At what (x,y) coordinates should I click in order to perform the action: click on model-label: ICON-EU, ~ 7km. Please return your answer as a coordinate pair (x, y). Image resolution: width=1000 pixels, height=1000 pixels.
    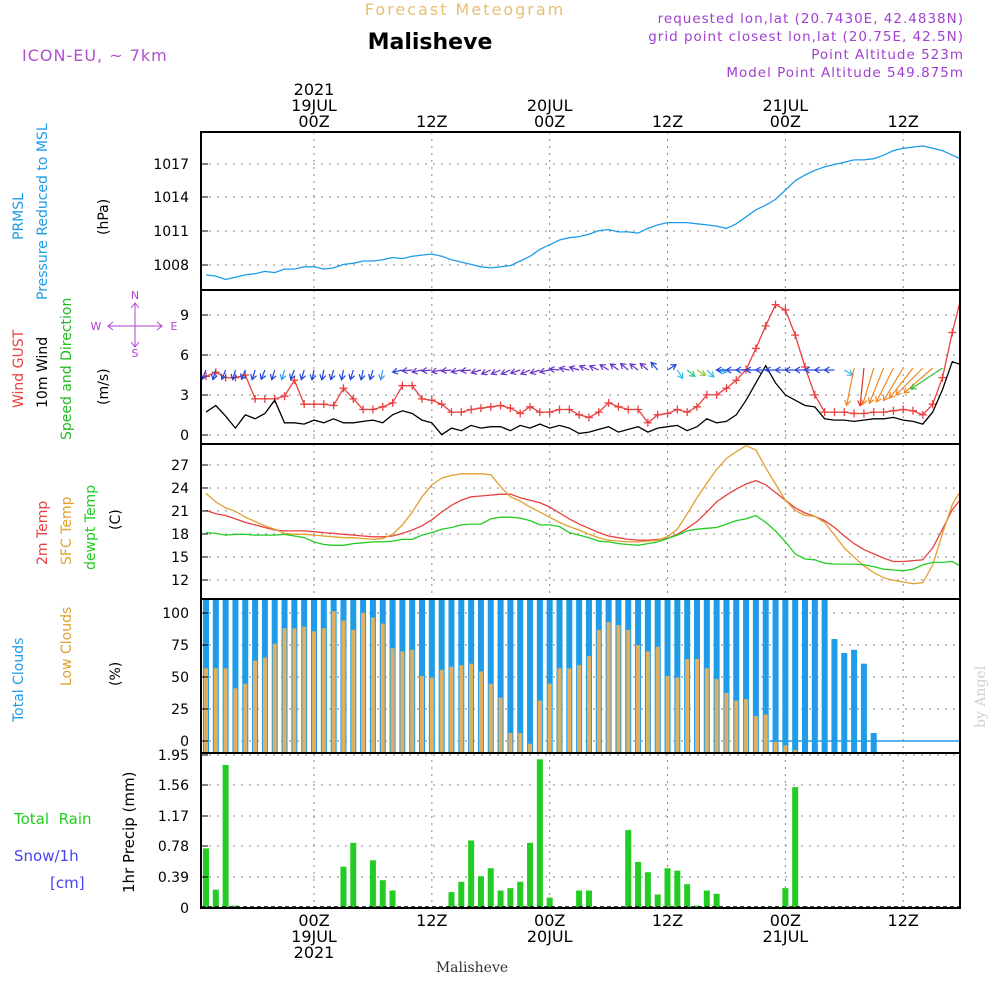
    Looking at the image, I should click on (95, 55).